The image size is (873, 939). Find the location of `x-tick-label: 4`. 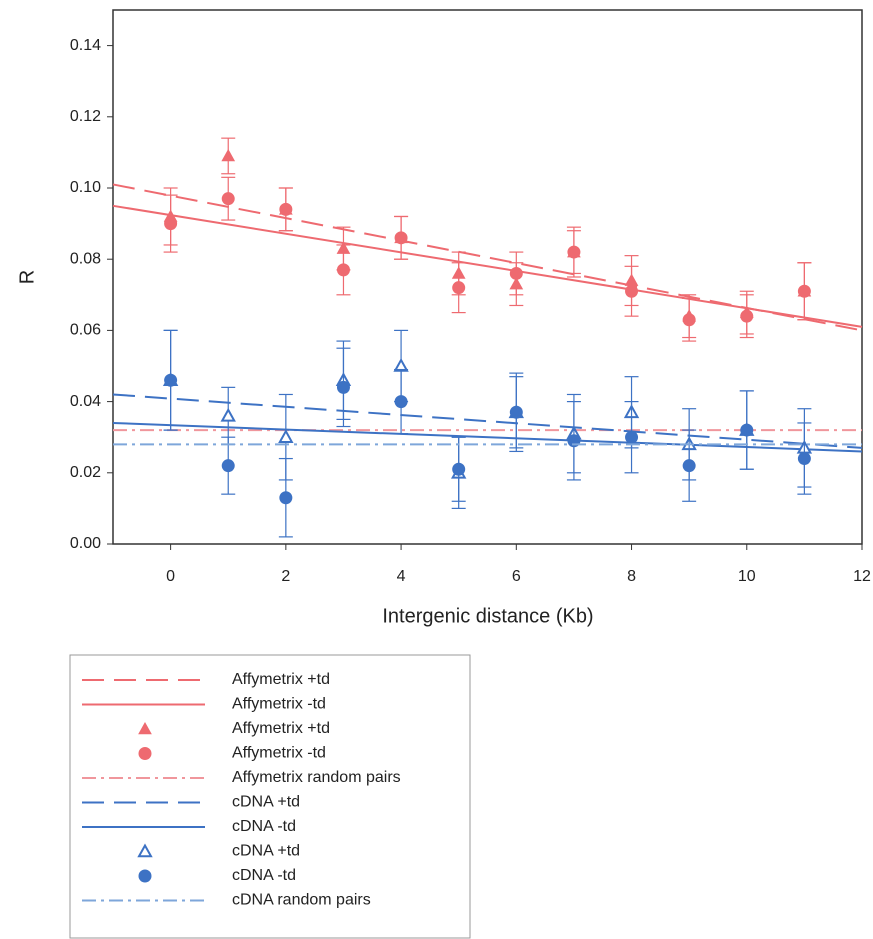

x-tick-label: 4 is located at coordinates (401, 576).